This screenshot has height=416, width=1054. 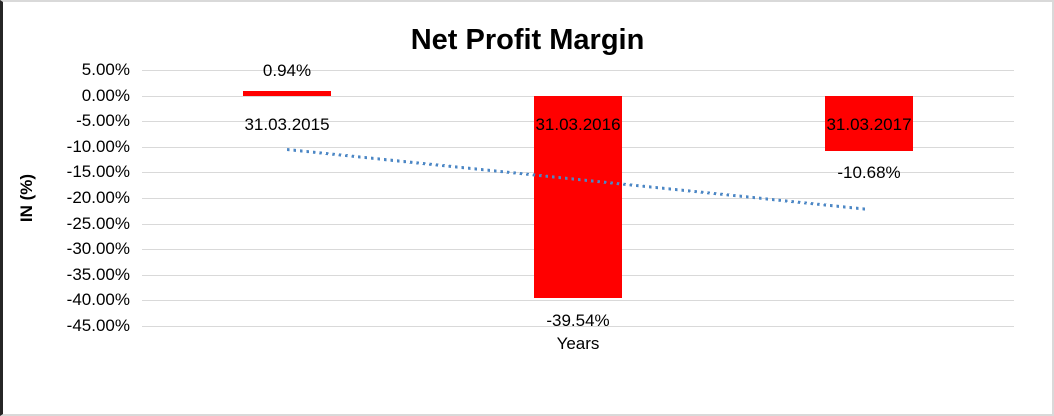 I want to click on category-label: 31.03.2017, so click(x=869, y=124).